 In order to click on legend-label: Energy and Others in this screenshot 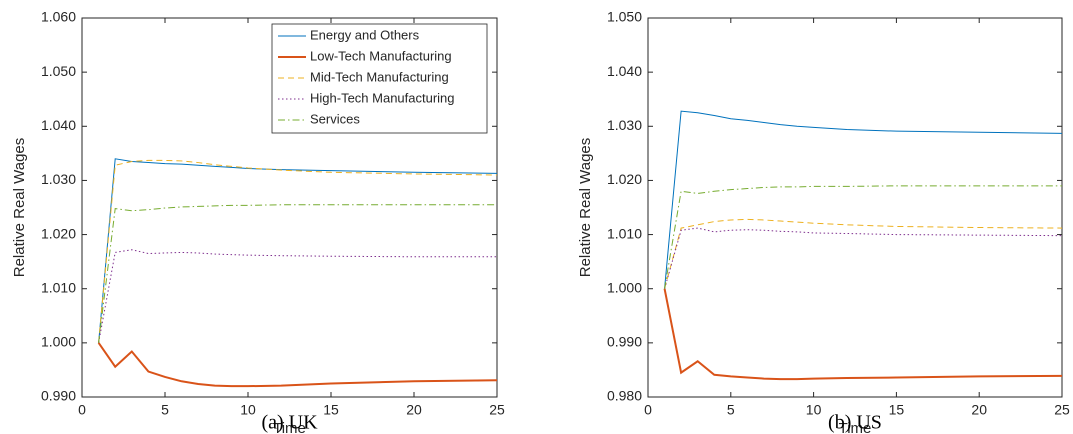, I will do `click(365, 34)`.